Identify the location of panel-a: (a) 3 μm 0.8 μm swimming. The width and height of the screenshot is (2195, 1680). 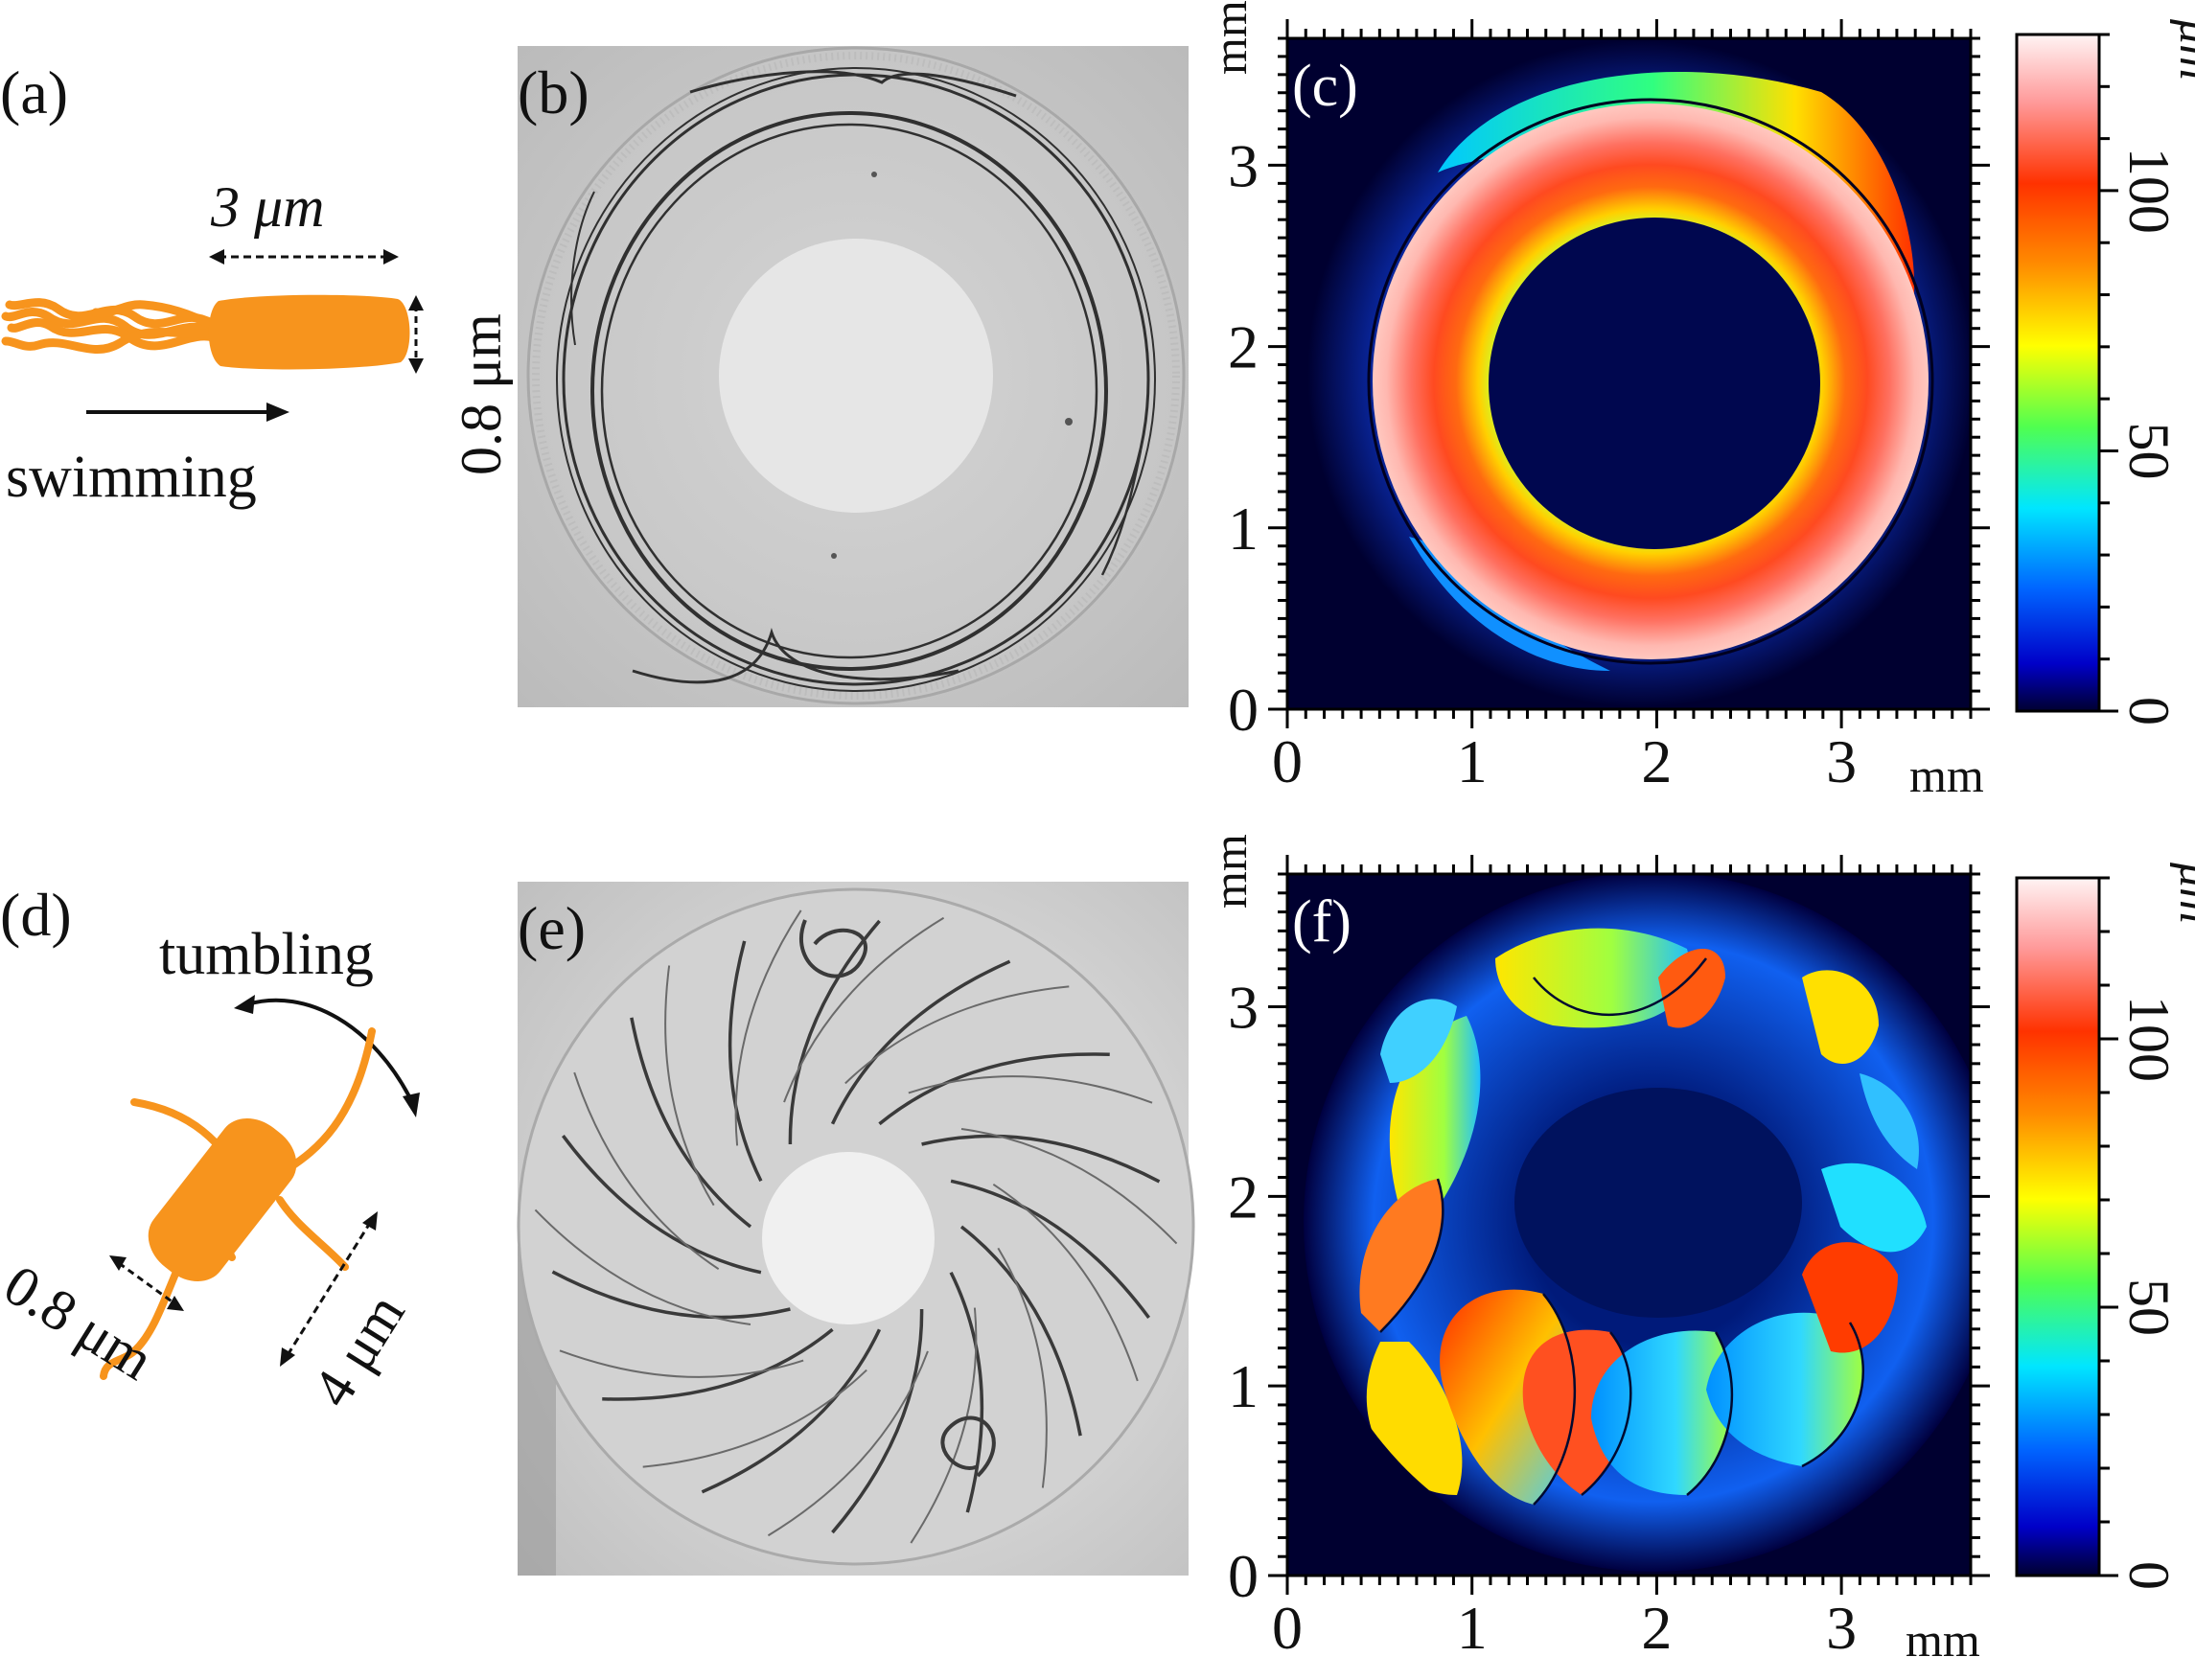
(256, 284).